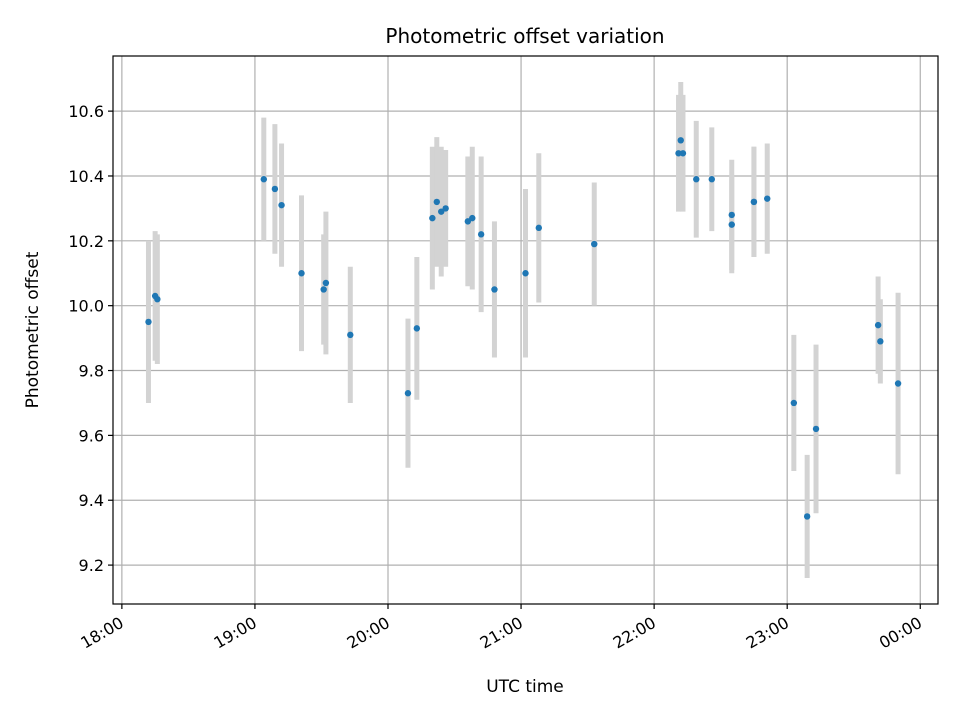  What do you see at coordinates (86, 241) in the screenshot?
I see `y-tick-label: 10.2` at bounding box center [86, 241].